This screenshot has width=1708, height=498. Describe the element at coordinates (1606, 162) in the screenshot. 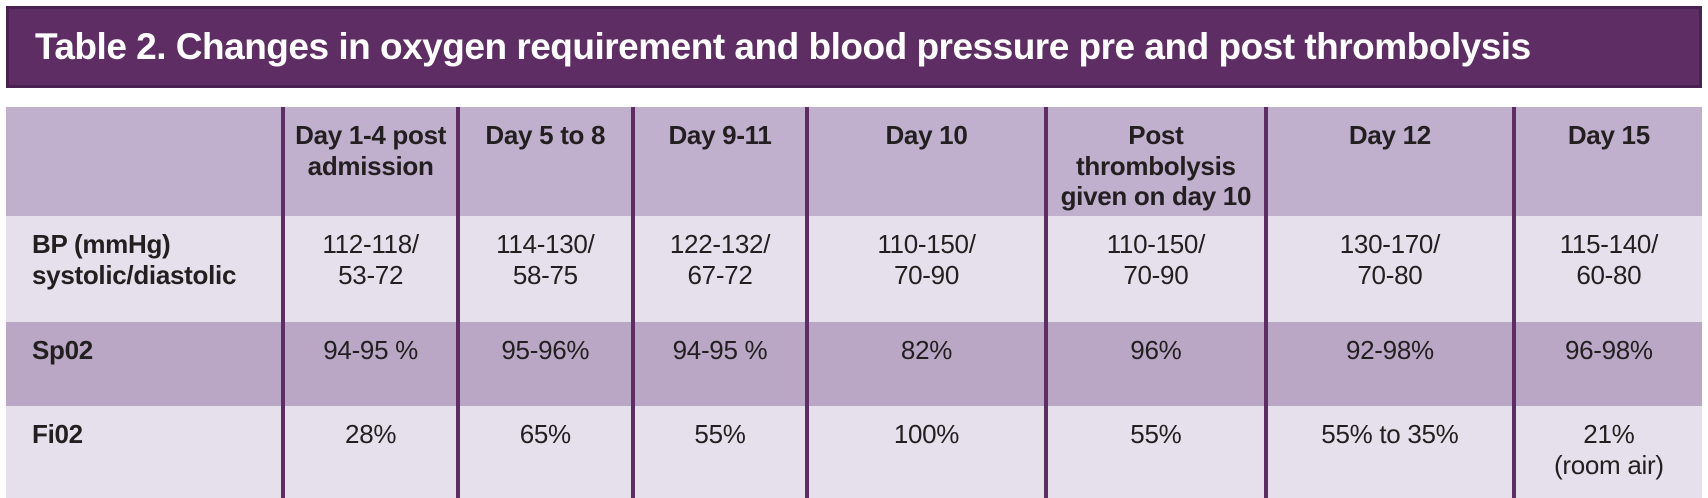

I see `header-cell-day15: Day 15` at that location.